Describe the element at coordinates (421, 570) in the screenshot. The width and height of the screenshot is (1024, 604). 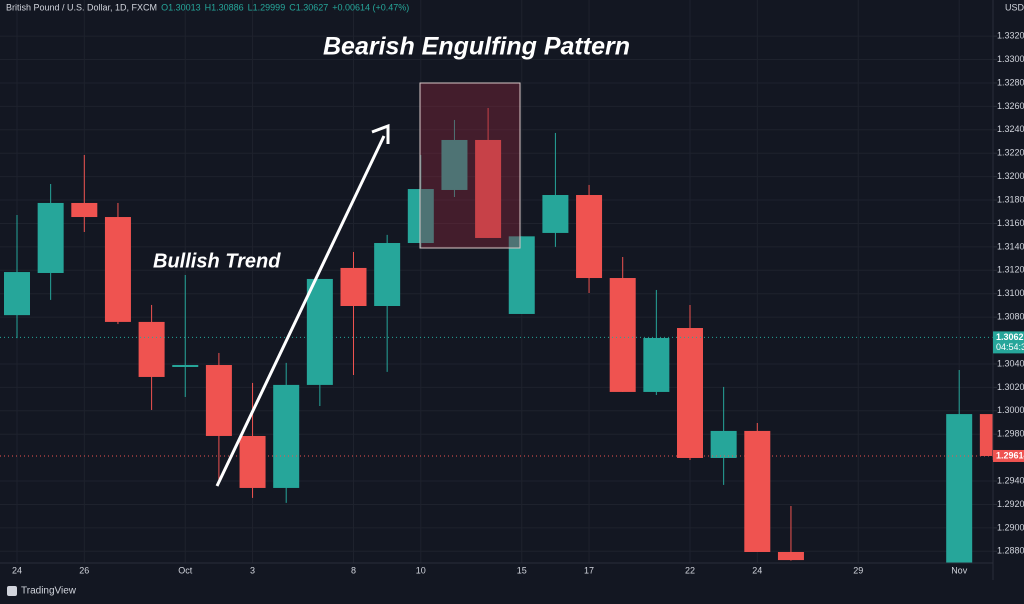
I see `x-tick-label: 10` at that location.